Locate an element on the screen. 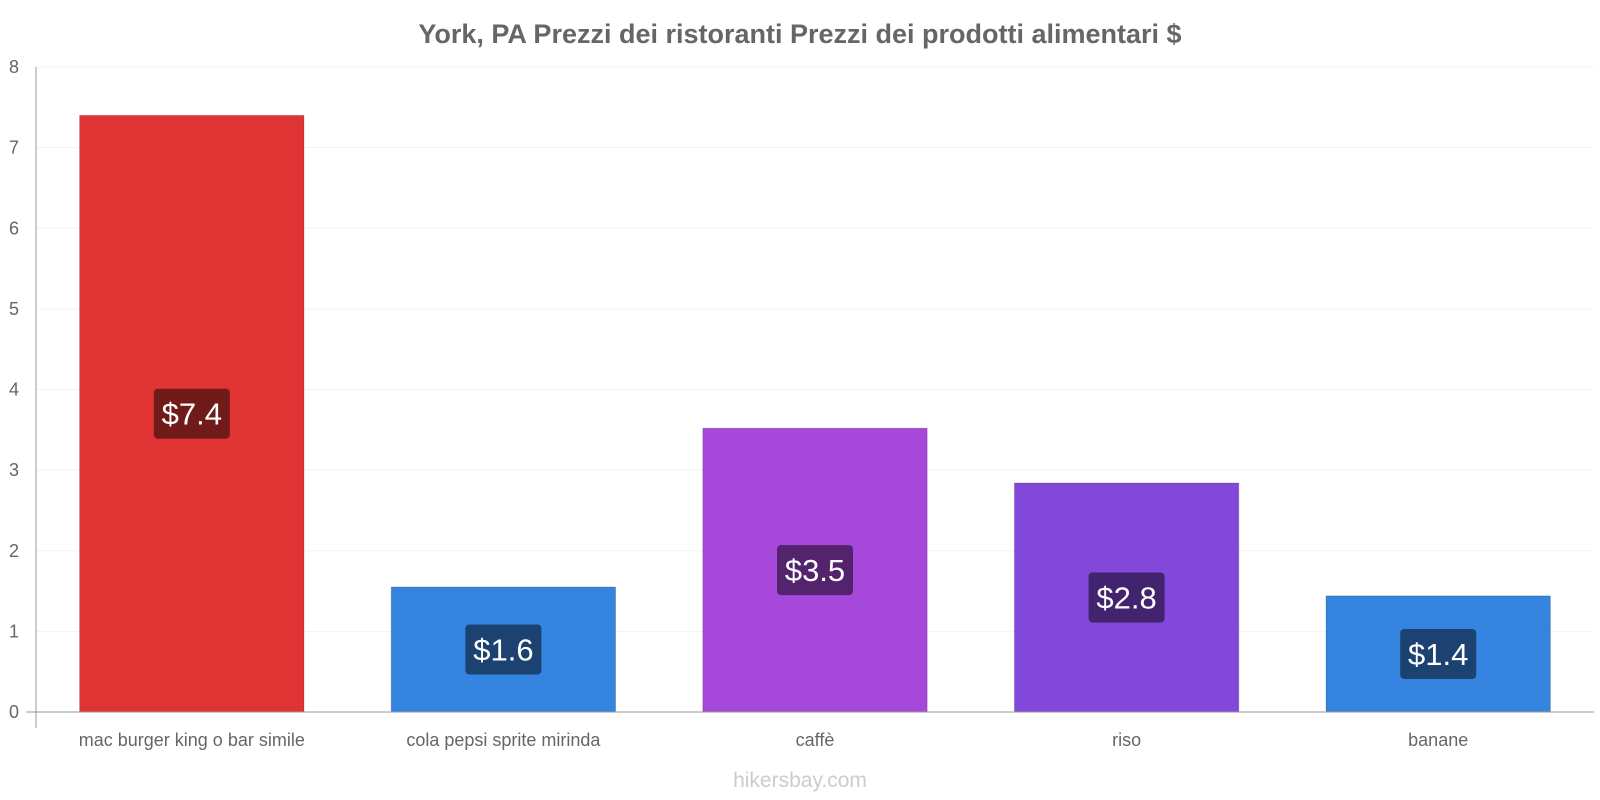 This screenshot has height=800, width=1600. y-tick-label: 7 is located at coordinates (14, 148).